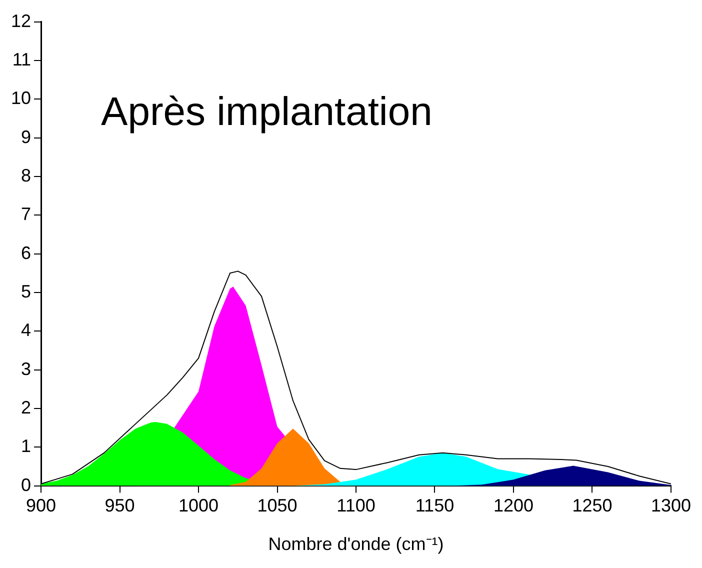 The height and width of the screenshot is (568, 702). What do you see at coordinates (266, 112) in the screenshot?
I see `annotation: Après implantation` at bounding box center [266, 112].